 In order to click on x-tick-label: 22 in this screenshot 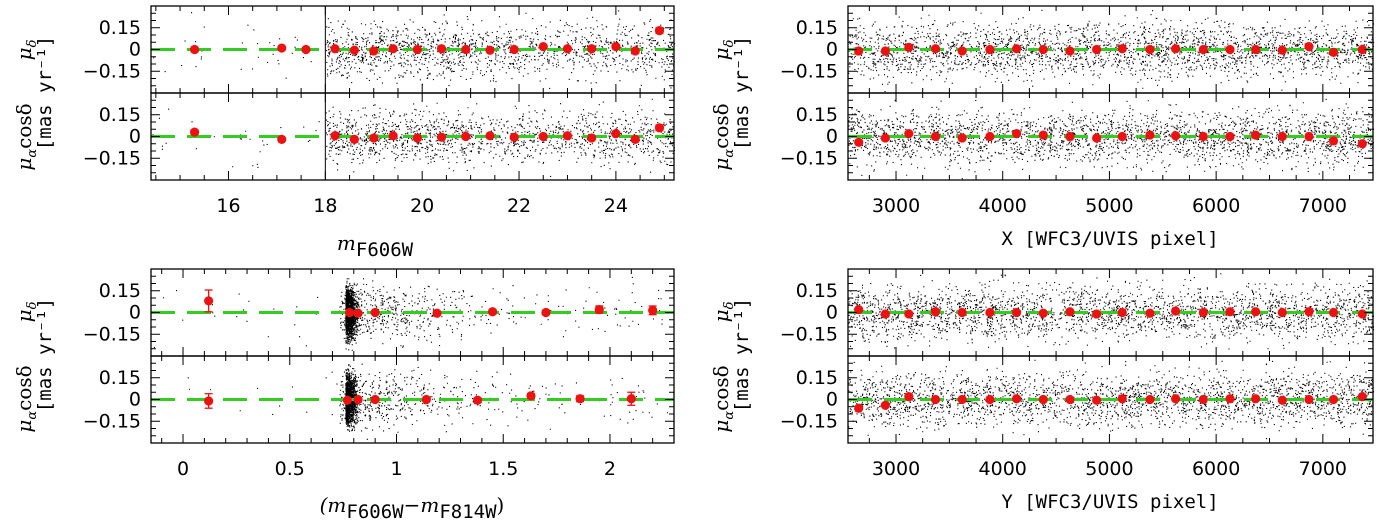, I will do `click(519, 206)`.